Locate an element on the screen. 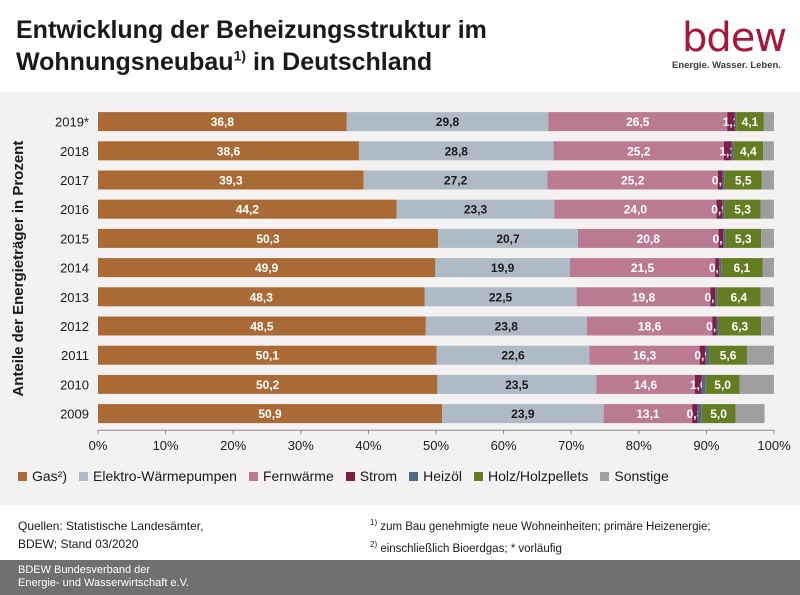 The image size is (800, 595). data-label: 50,2 is located at coordinates (268, 385).